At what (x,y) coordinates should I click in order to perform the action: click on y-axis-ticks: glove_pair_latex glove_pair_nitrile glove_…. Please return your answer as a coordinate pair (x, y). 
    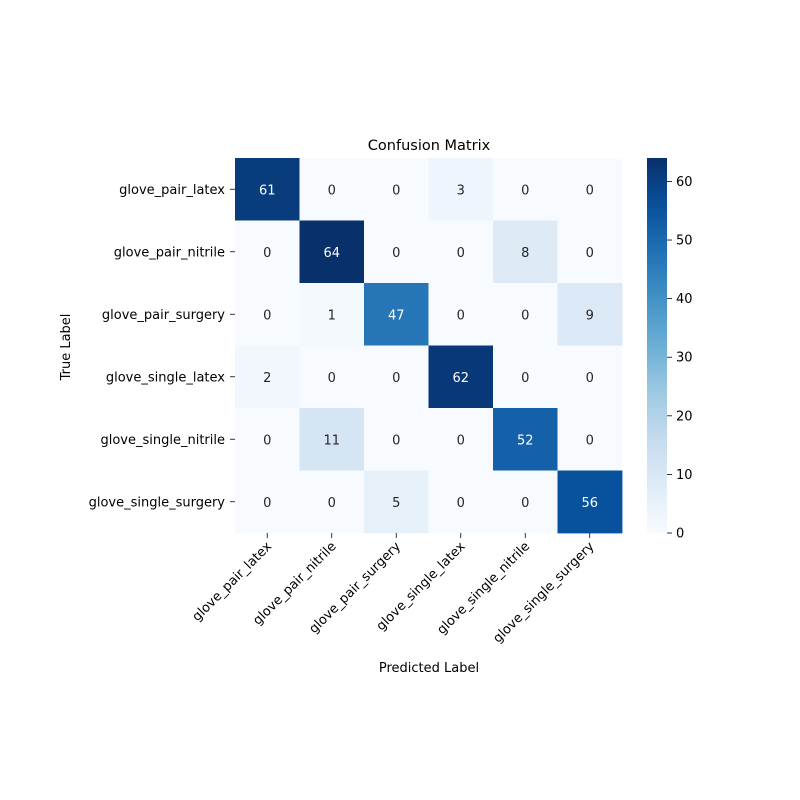
    Looking at the image, I should click on (162, 346).